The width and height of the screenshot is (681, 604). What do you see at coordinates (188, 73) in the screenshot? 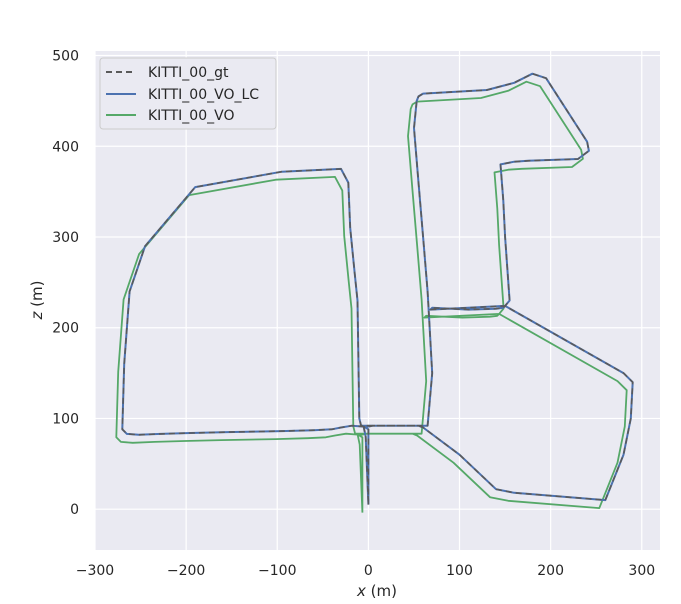
I see `legend-label-gt: KITTI_00_gt` at bounding box center [188, 73].